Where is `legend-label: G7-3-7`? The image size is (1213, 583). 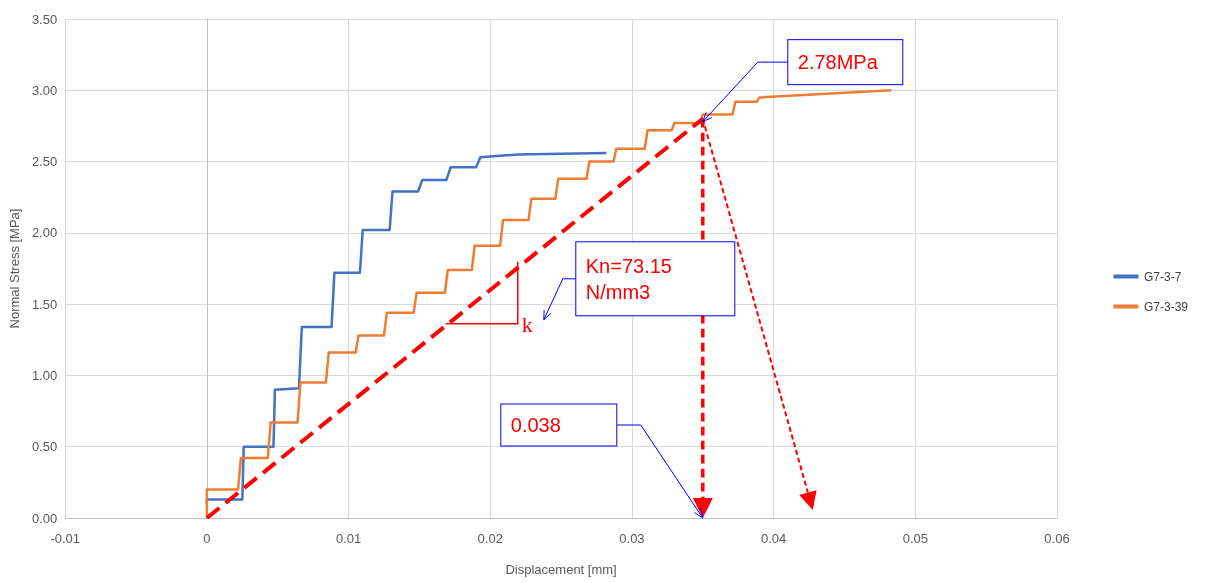
legend-label: G7-3-7 is located at coordinates (1162, 276).